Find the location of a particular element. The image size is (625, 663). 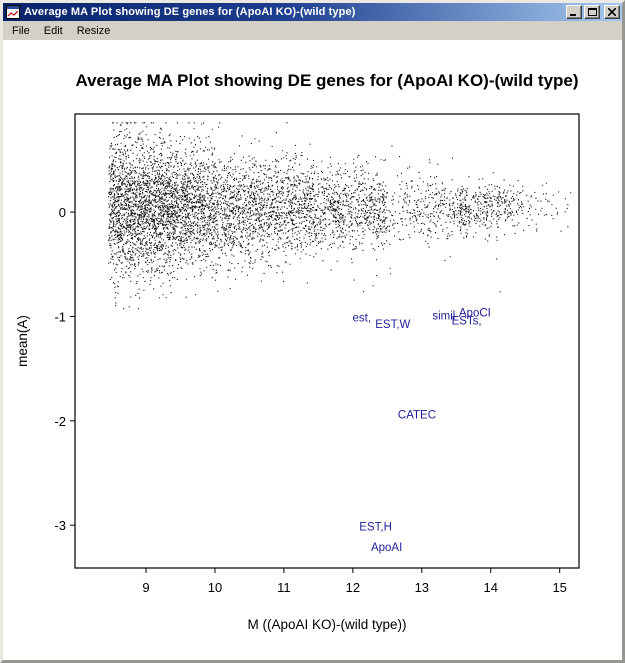

x-tick-label: 11 is located at coordinates (284, 587).